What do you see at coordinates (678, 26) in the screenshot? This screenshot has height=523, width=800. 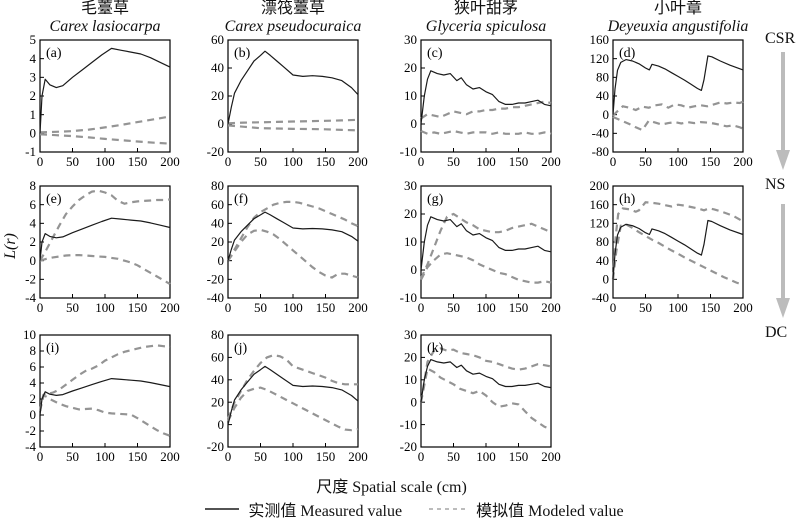 I see `species-name-latin: Deyeuxia angustifolia` at bounding box center [678, 26].